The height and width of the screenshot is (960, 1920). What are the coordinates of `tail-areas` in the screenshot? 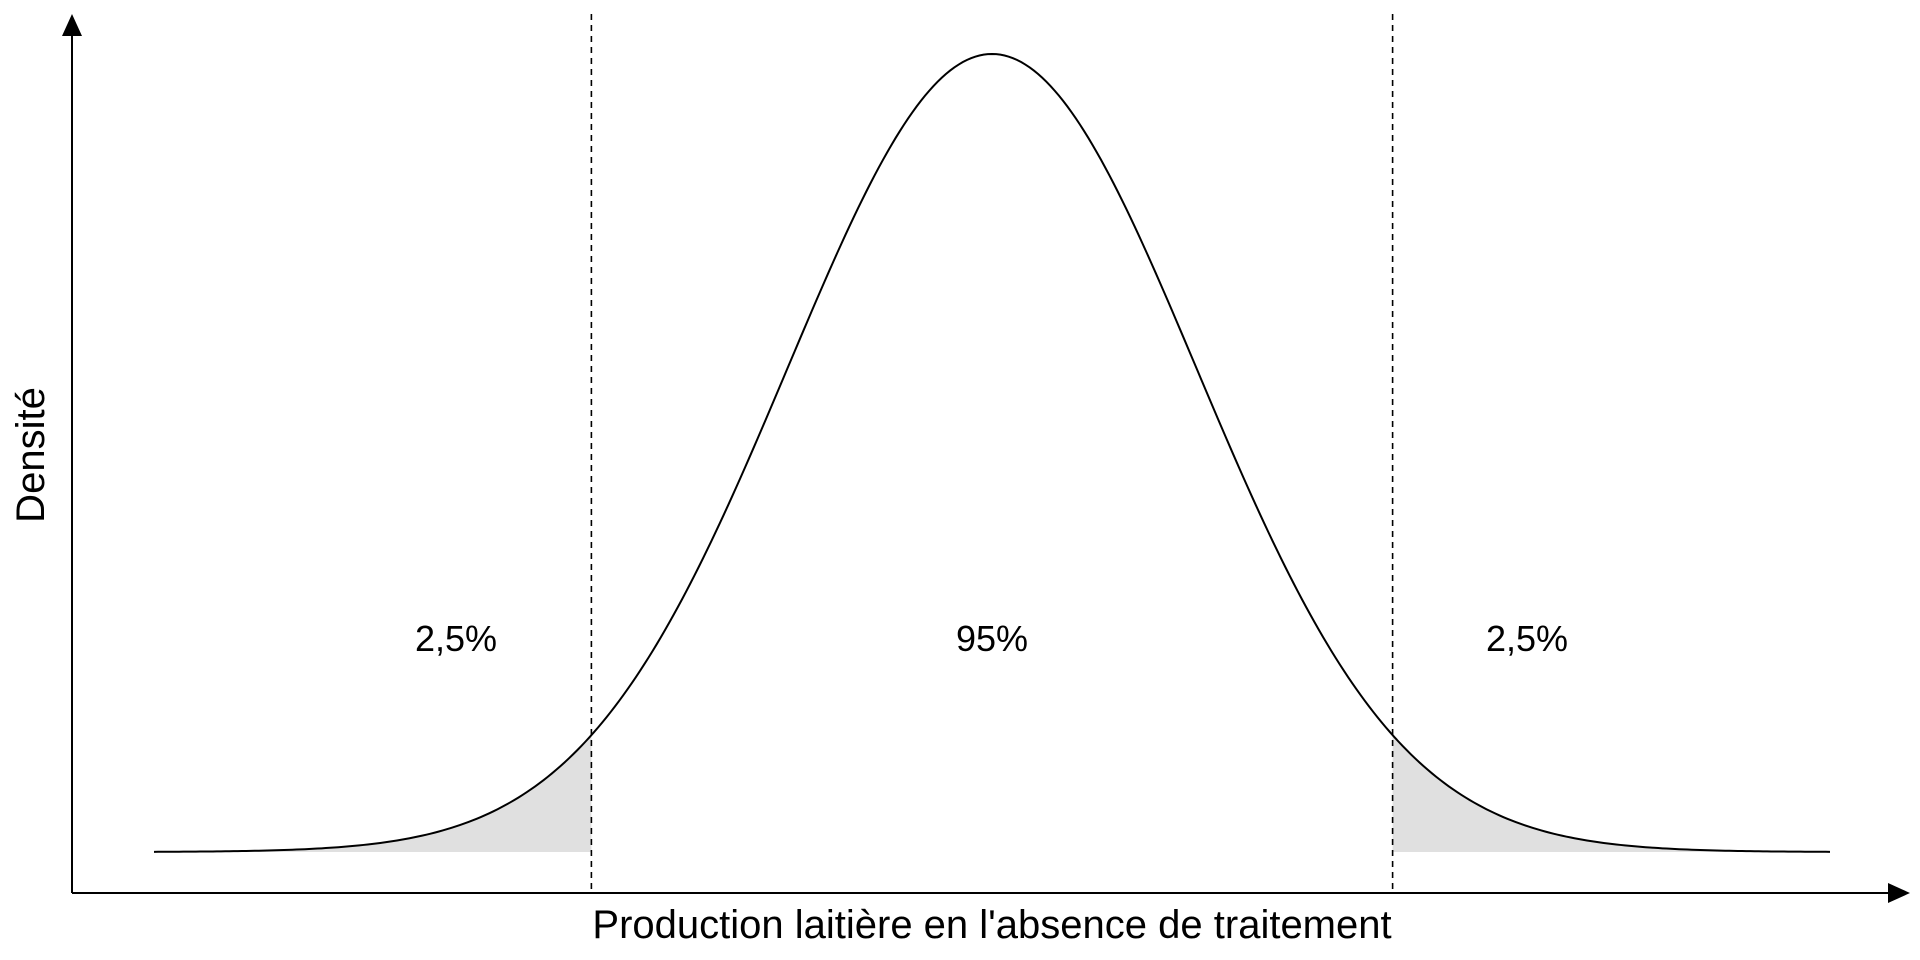 It's located at (992, 793).